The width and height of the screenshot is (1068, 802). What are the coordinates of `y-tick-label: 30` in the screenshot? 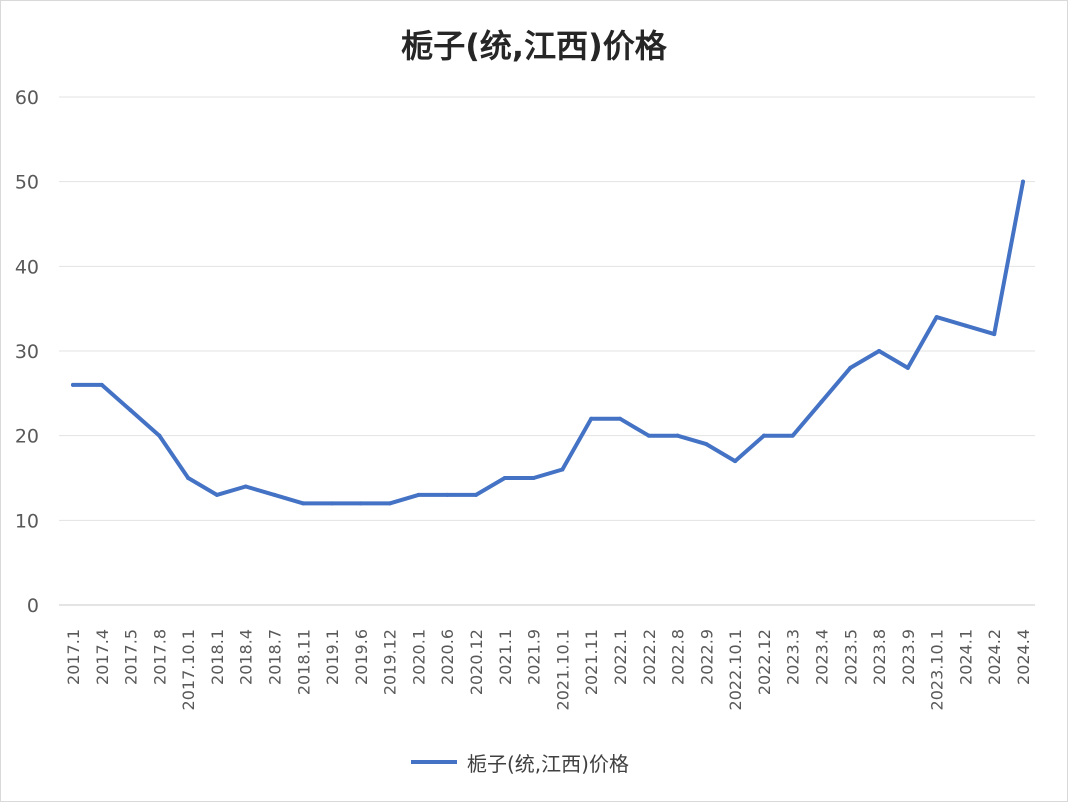 It's located at (27, 352).